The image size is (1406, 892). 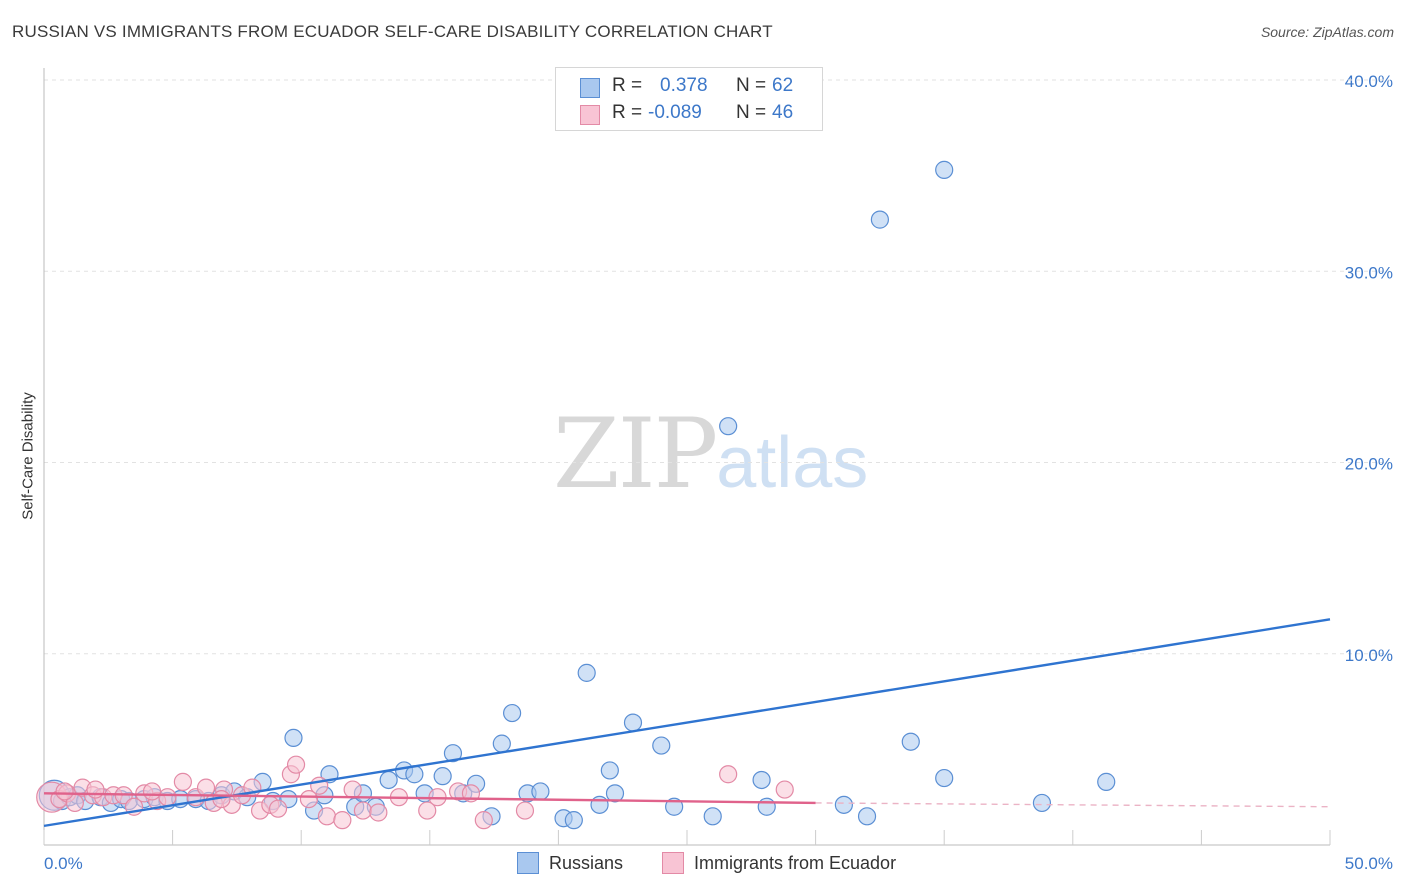 What do you see at coordinates (689, 99) in the screenshot?
I see `correlation-legend: R = 0.378 N = 62 R = -0.089 N = 46` at bounding box center [689, 99].